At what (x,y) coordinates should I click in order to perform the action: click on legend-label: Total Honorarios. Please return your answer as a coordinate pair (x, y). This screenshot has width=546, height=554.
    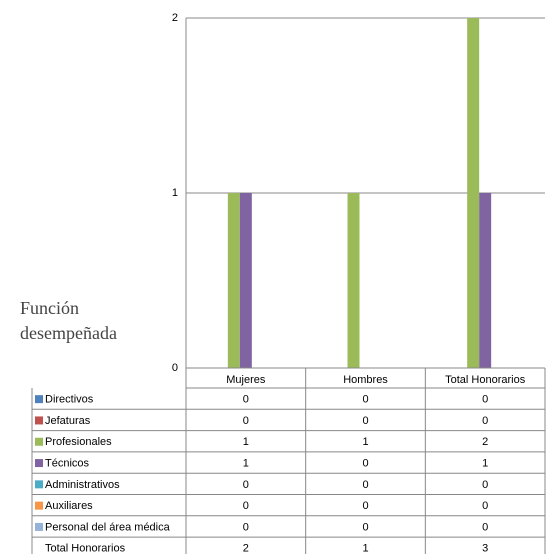
    Looking at the image, I should click on (85, 548).